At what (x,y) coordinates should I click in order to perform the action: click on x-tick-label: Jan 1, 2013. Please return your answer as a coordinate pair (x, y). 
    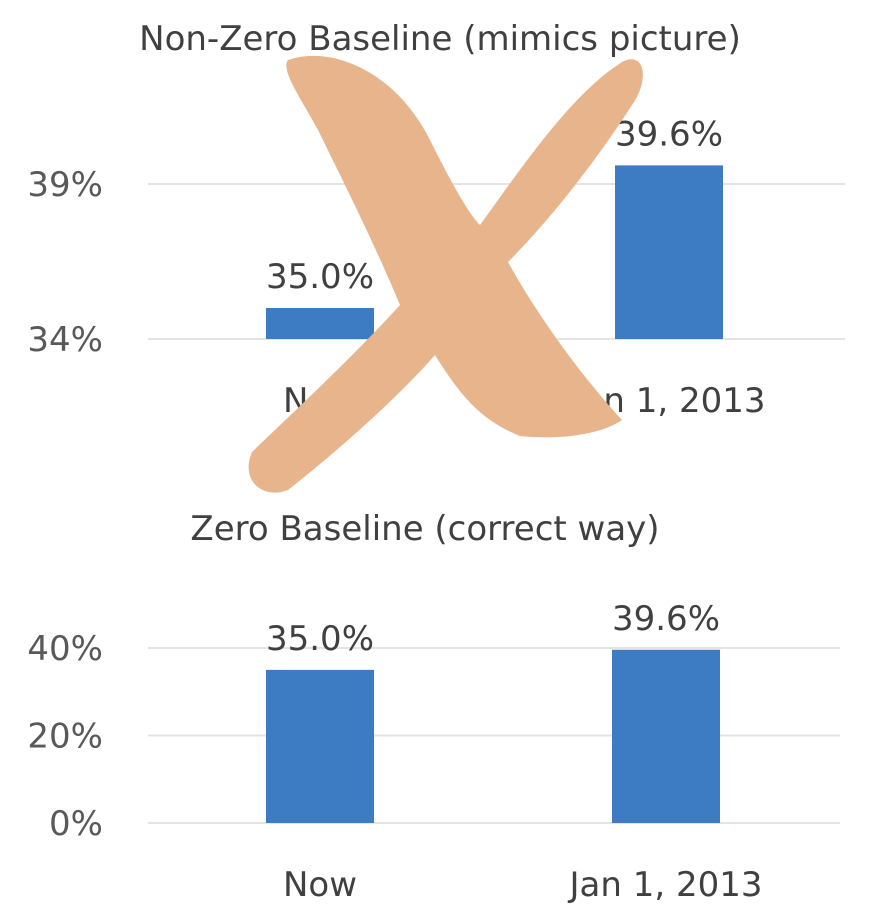
    Looking at the image, I should click on (665, 885).